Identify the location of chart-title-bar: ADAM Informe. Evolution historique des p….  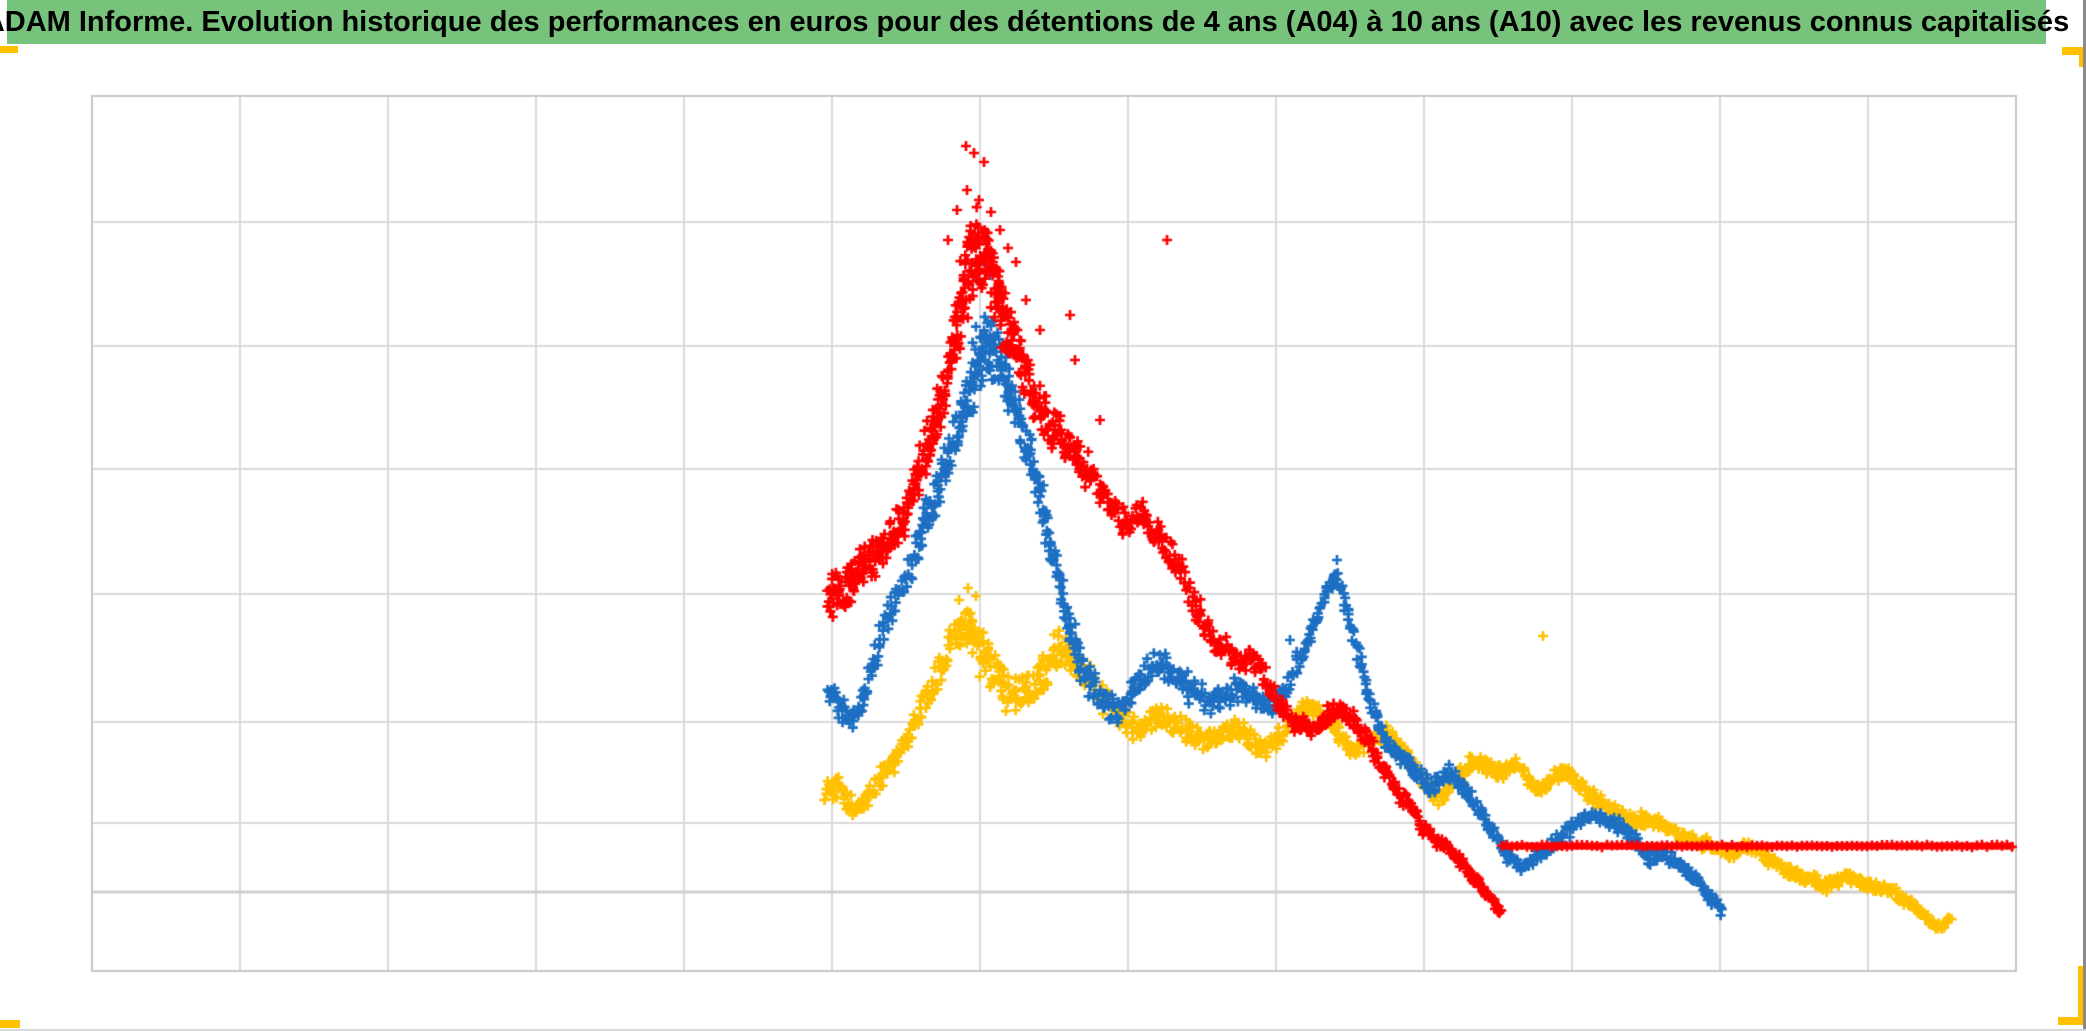
(1034, 22).